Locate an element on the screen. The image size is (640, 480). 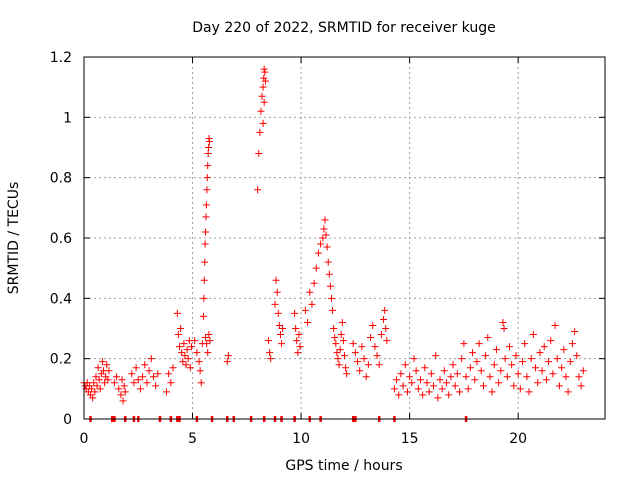
x-tick-label: 5 is located at coordinates (192, 439).